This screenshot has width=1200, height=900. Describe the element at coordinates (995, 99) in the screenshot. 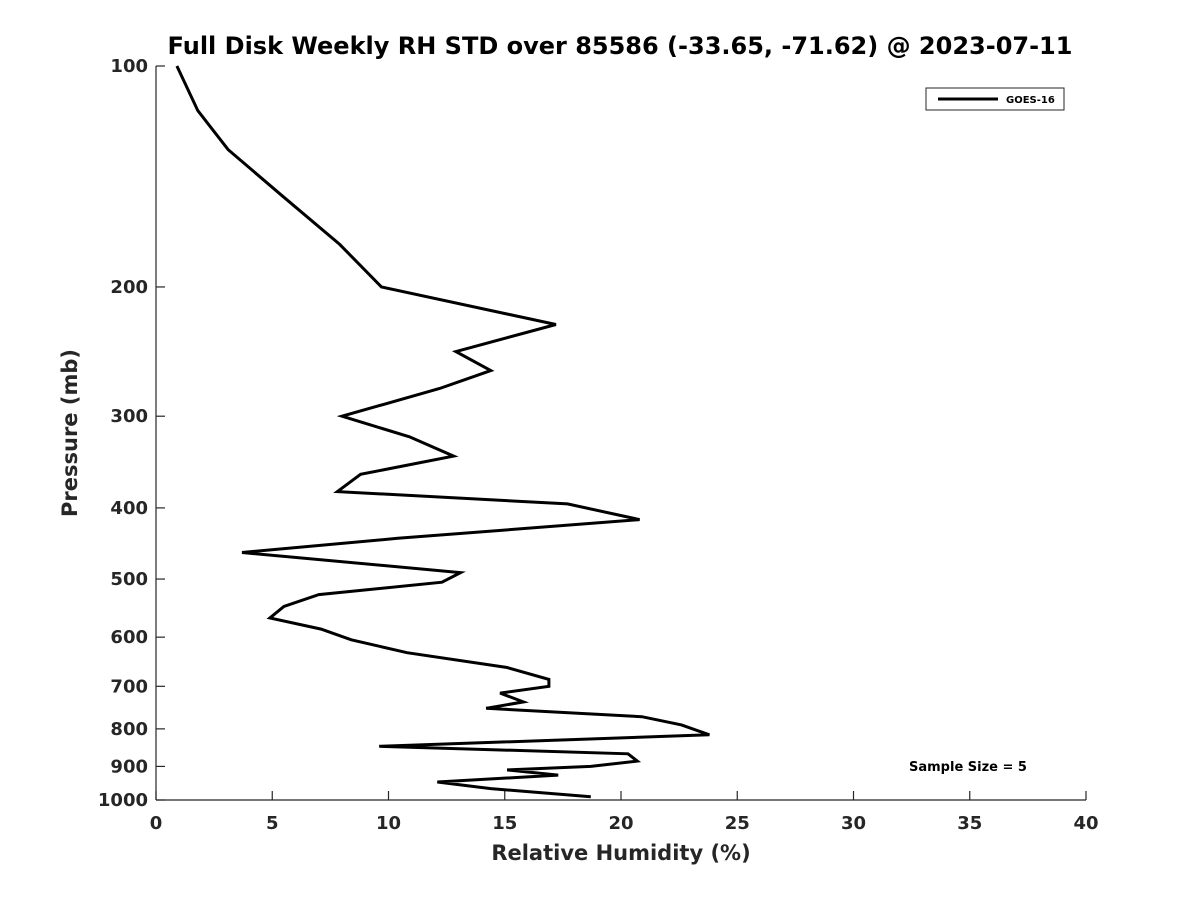

I see `legend: GOES-16` at that location.